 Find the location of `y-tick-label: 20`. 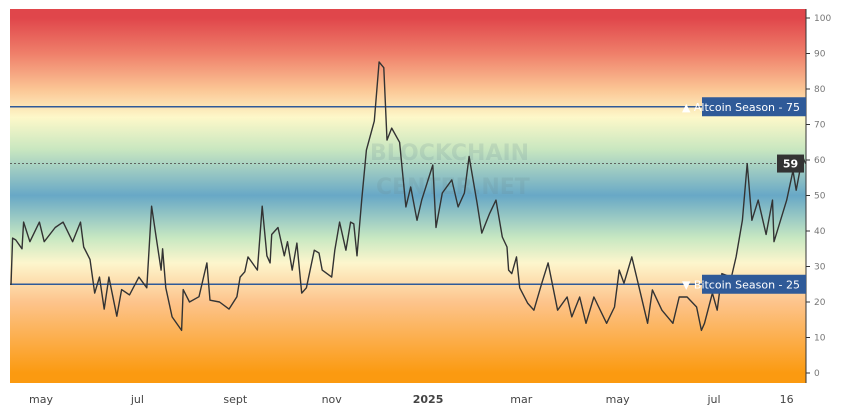

y-tick-label: 20 is located at coordinates (820, 303).